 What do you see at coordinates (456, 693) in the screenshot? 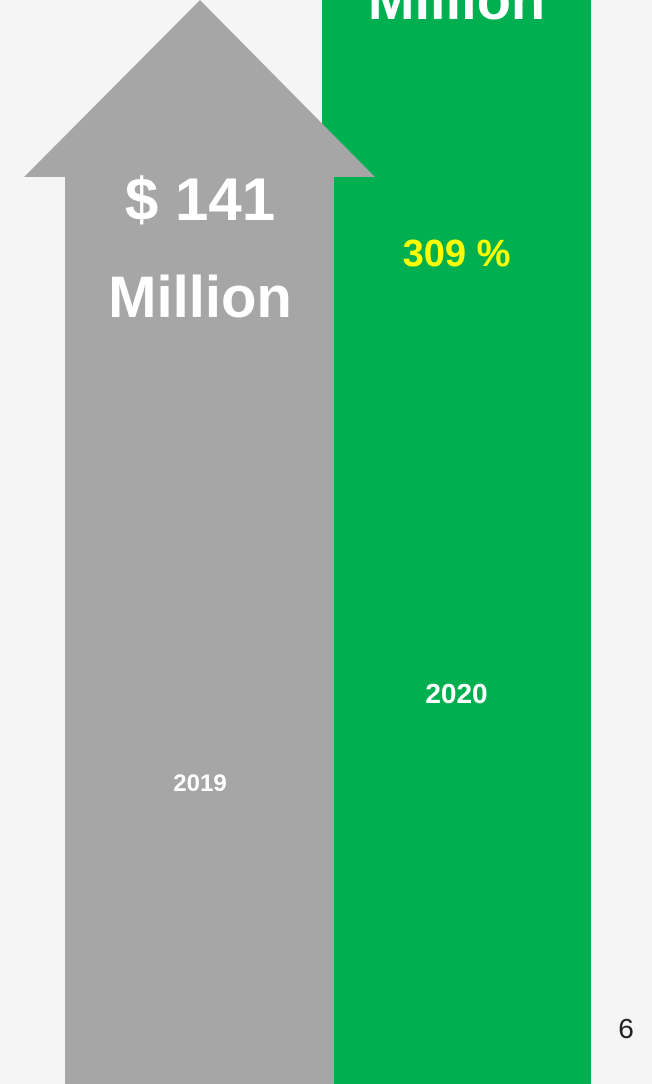
I see `year-2020-label: 2020` at bounding box center [456, 693].